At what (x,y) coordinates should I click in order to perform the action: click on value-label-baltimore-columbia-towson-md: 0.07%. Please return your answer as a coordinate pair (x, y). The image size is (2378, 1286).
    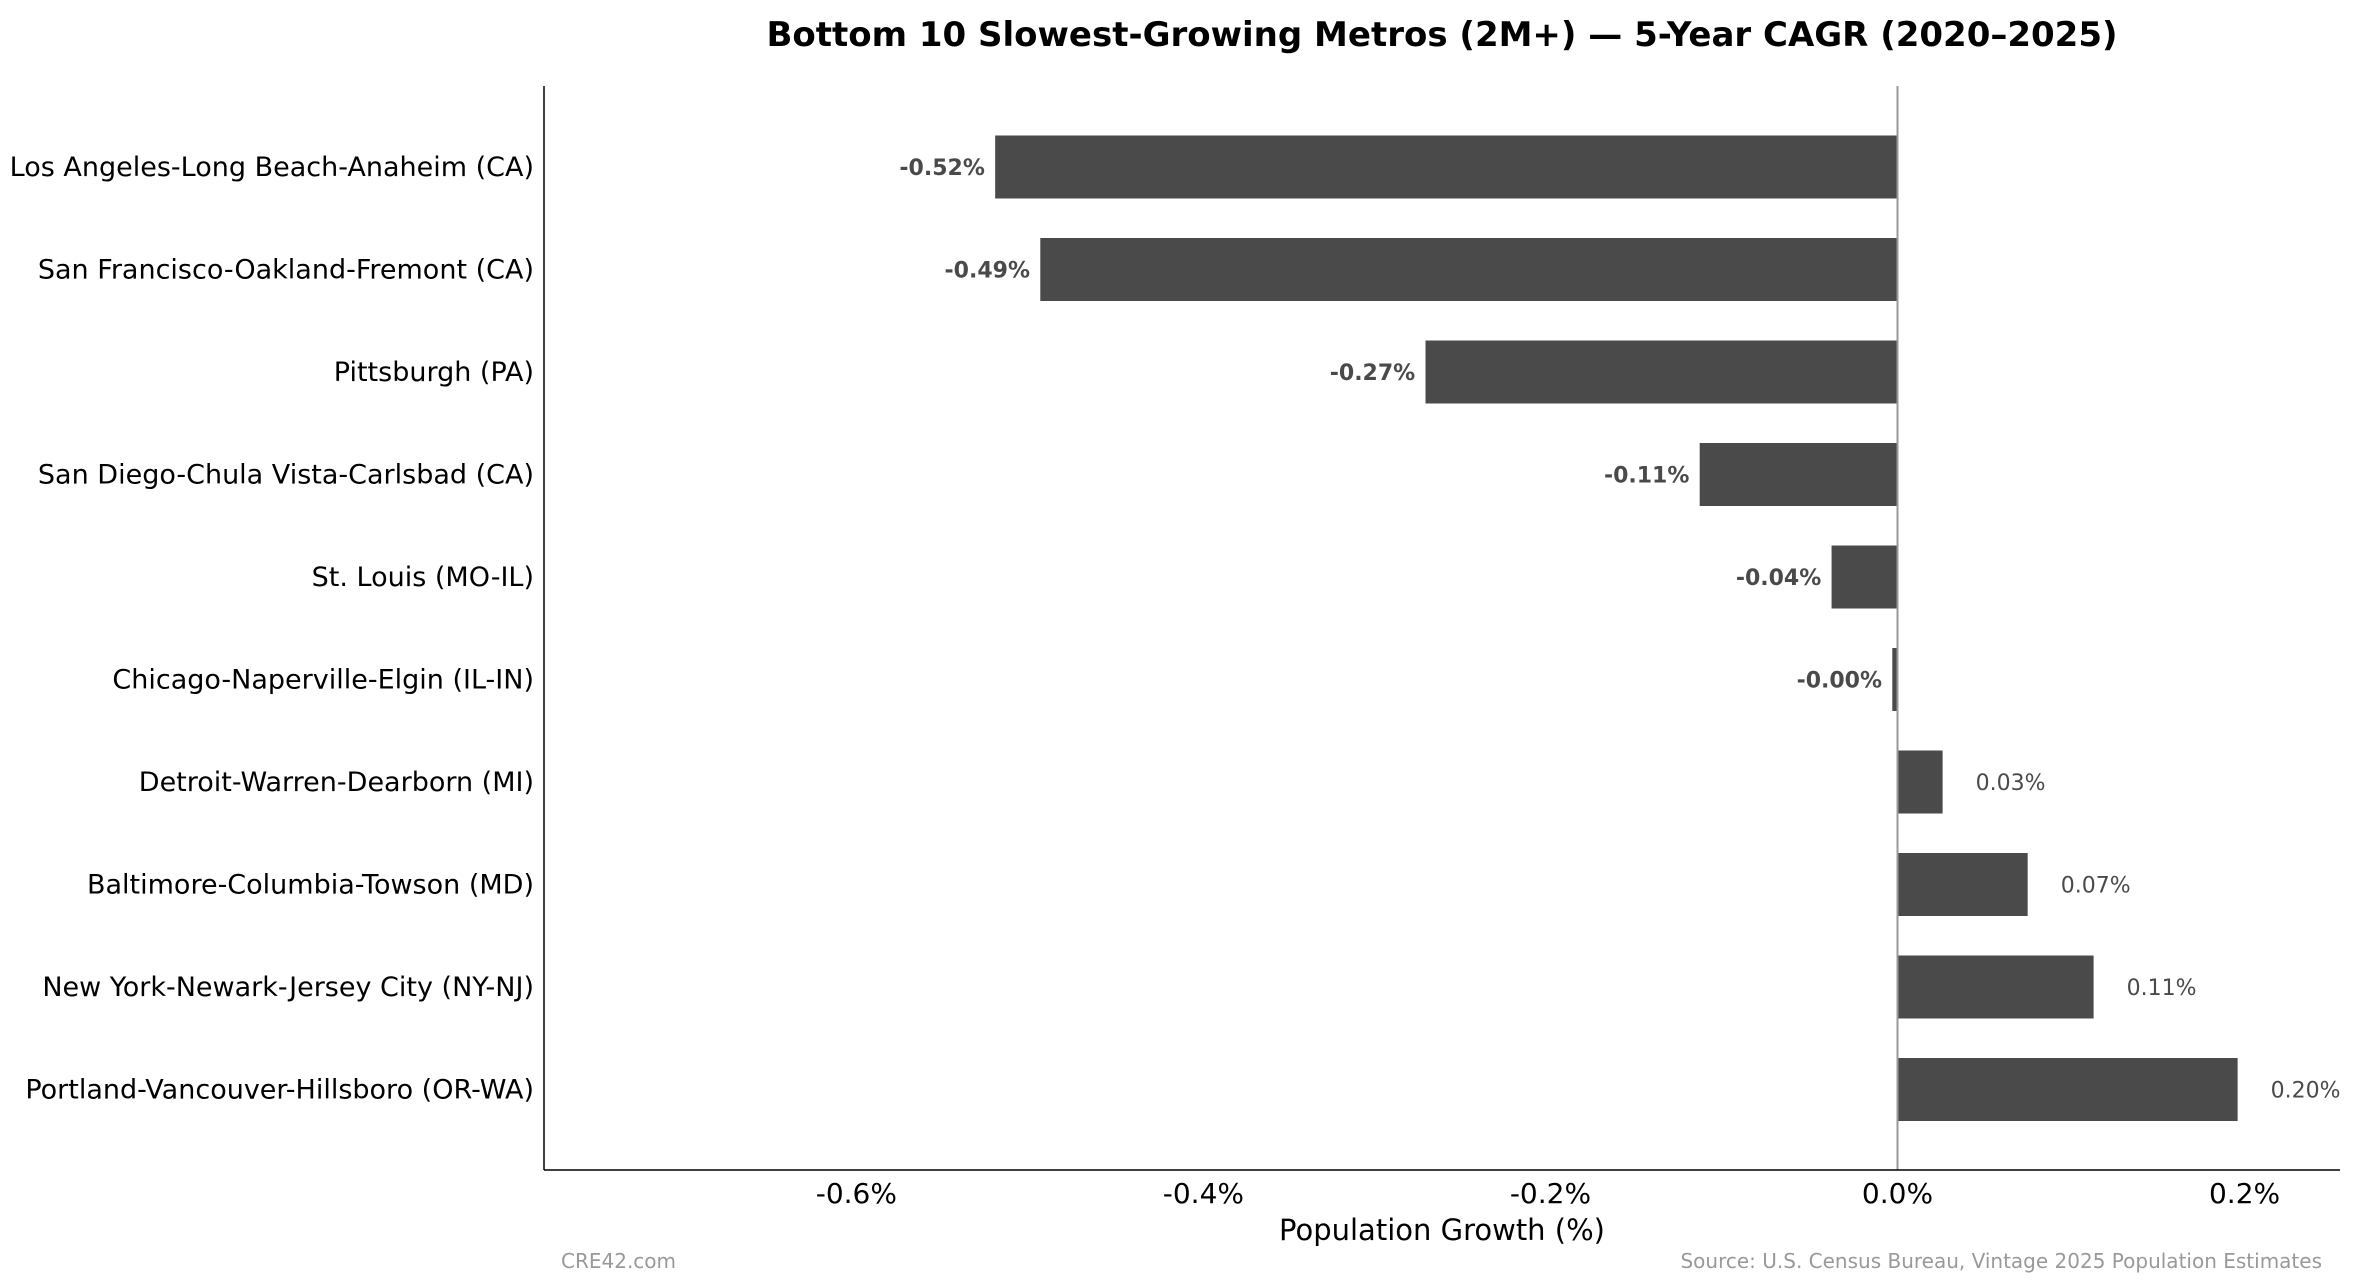
    Looking at the image, I should click on (2096, 886).